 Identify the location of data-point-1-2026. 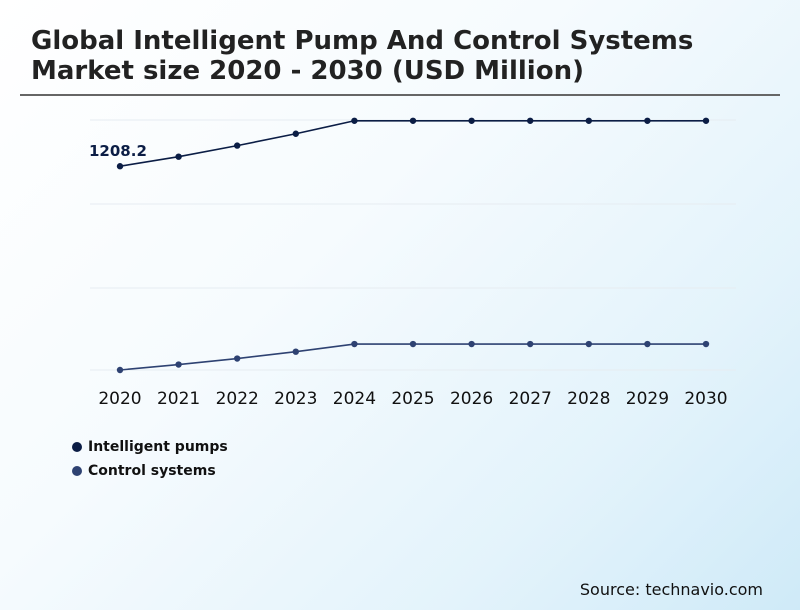
(471, 344).